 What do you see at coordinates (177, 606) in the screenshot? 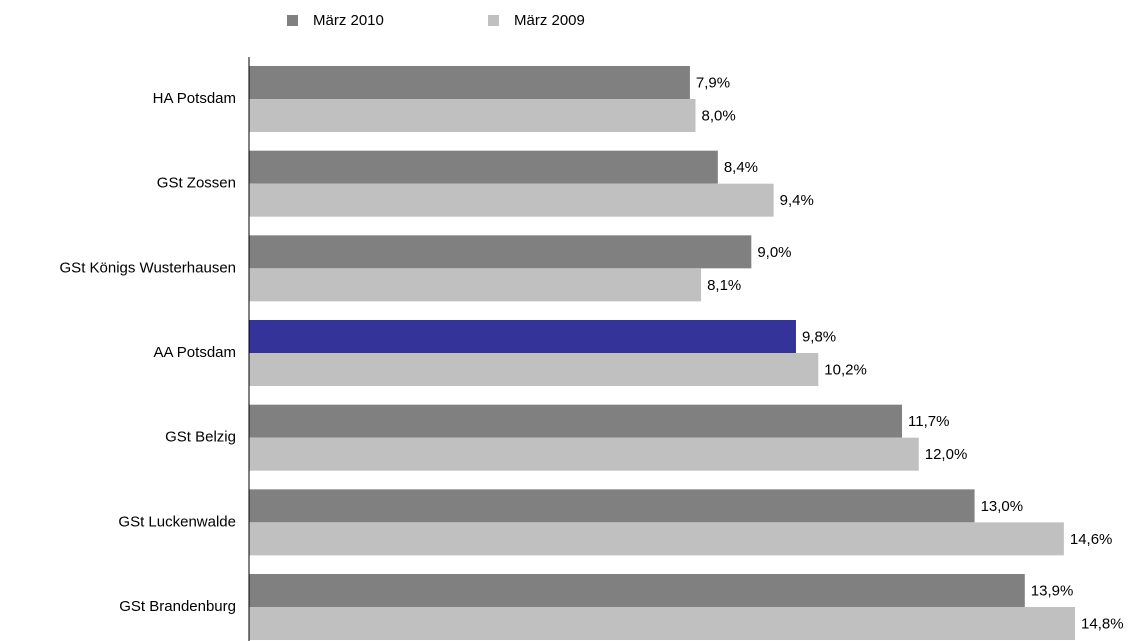
I see `category-label: GSt Brandenburg` at bounding box center [177, 606].